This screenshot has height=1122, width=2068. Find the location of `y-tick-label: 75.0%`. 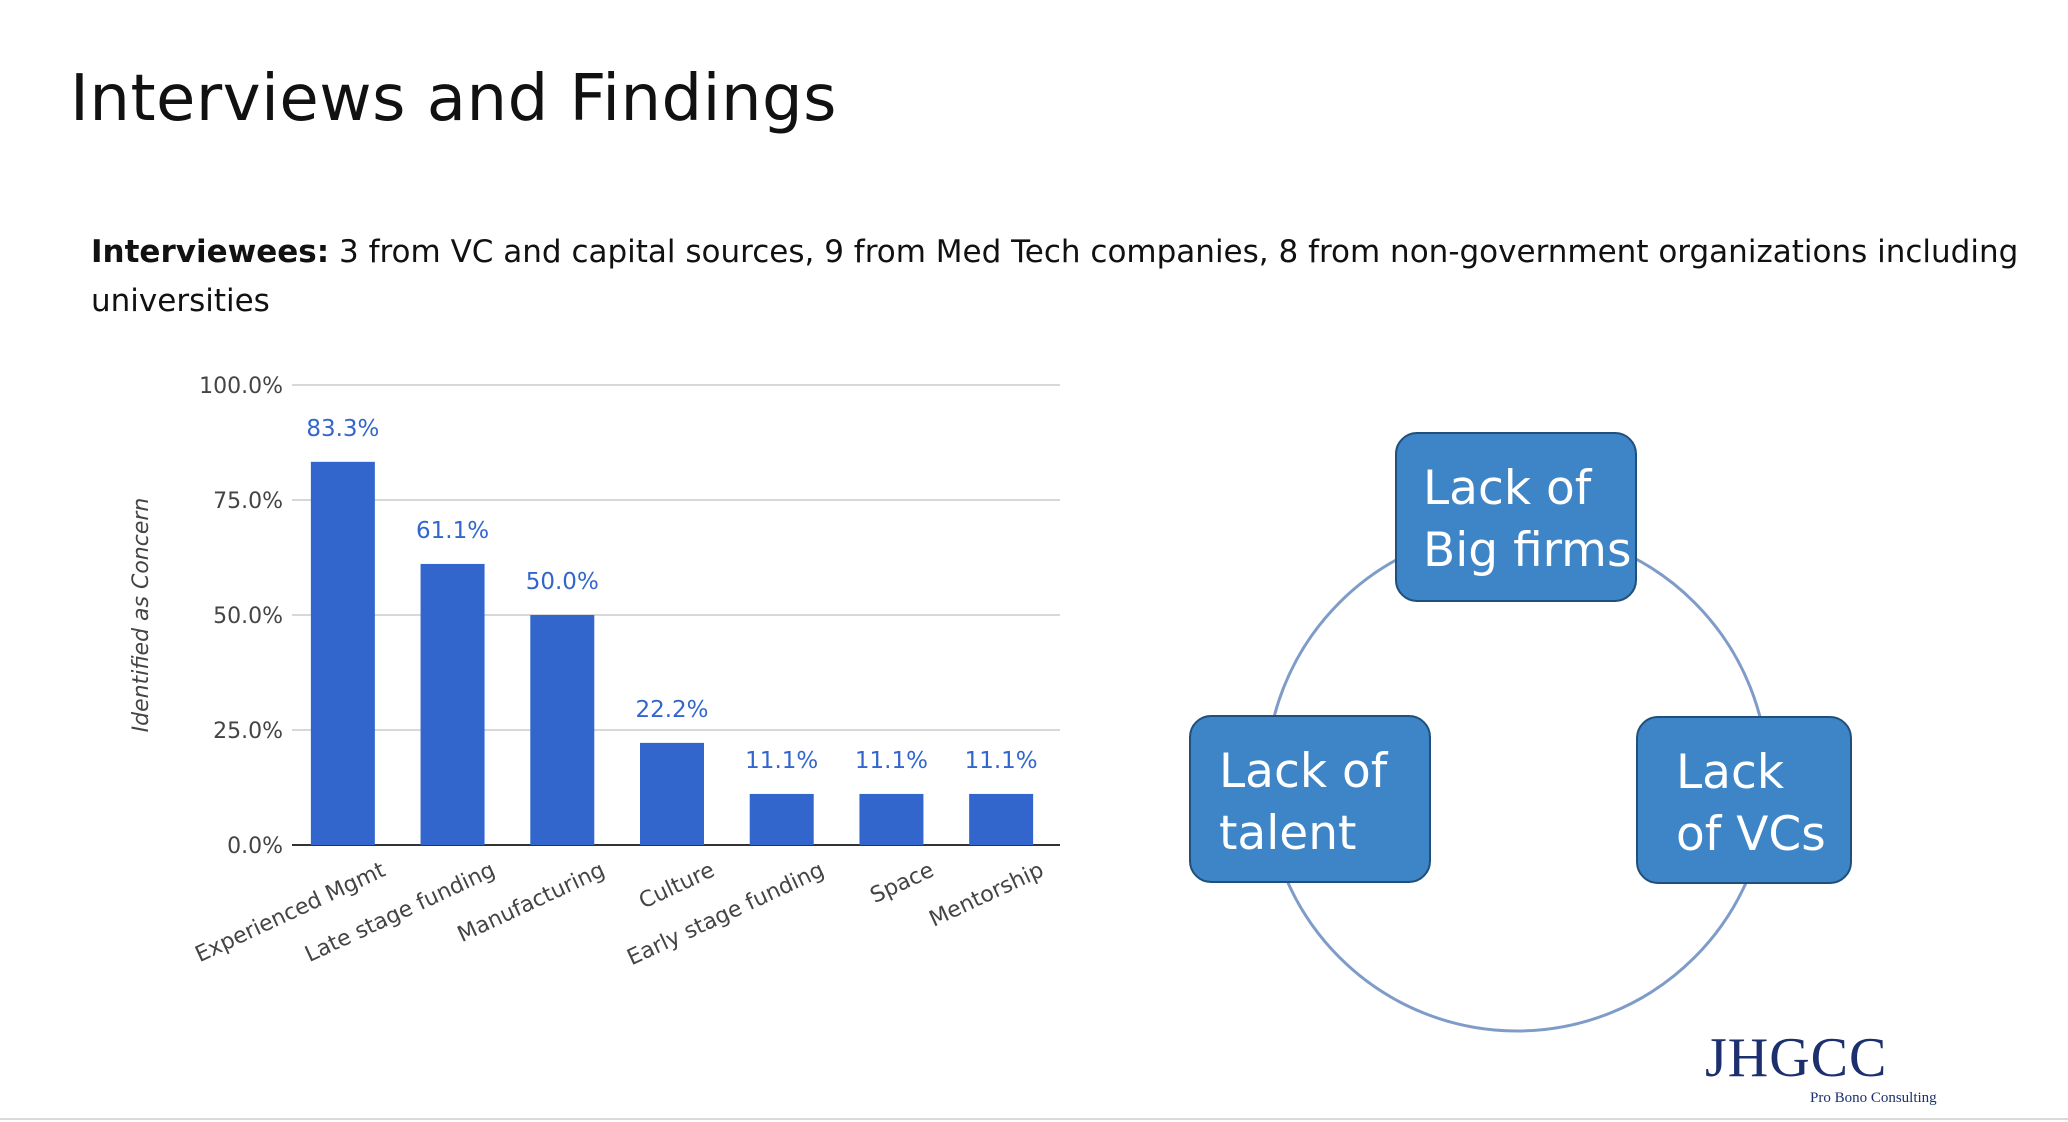

y-tick-label: 75.0% is located at coordinates (248, 501).